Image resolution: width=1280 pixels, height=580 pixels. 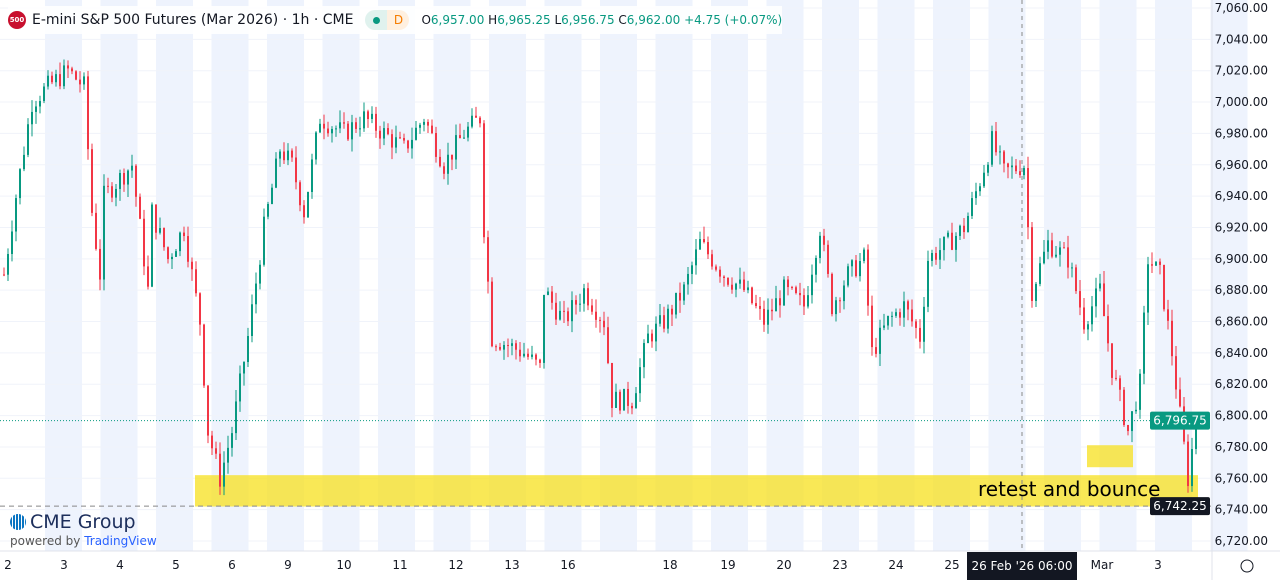 What do you see at coordinates (1102, 565) in the screenshot?
I see `x-tick-label: Mar` at bounding box center [1102, 565].